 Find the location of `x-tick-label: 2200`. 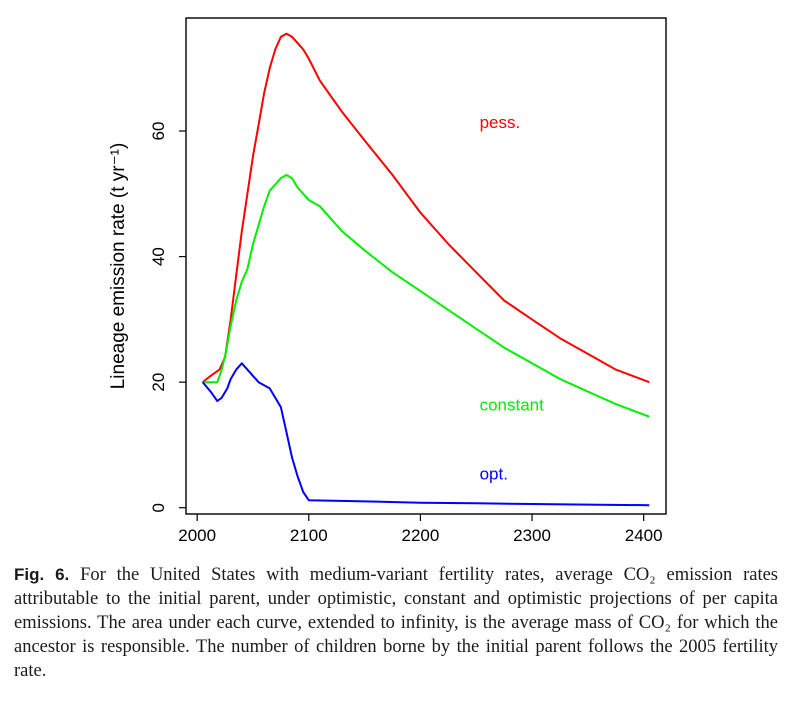

x-tick-label: 2200 is located at coordinates (421, 535).